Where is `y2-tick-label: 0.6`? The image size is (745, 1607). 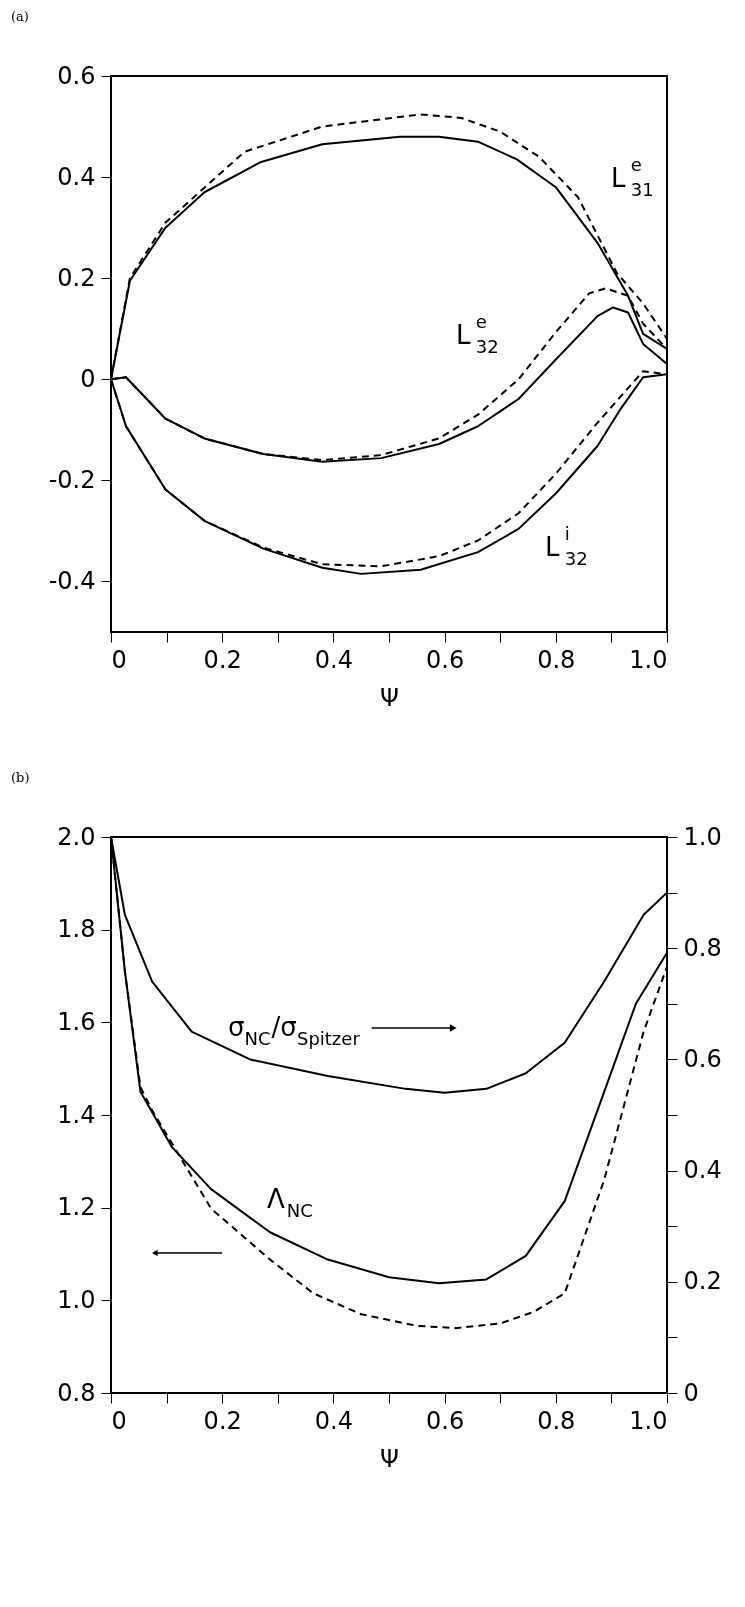
y2-tick-label: 0.6 is located at coordinates (702, 1058).